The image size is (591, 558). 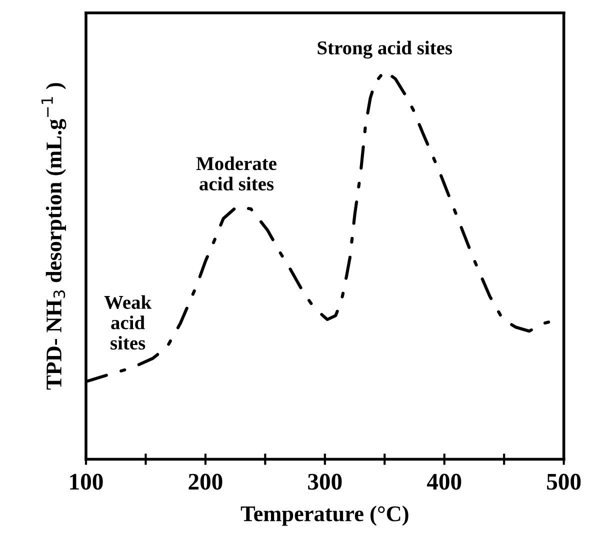 What do you see at coordinates (385, 49) in the screenshot?
I see `annotation: Strong acid sites` at bounding box center [385, 49].